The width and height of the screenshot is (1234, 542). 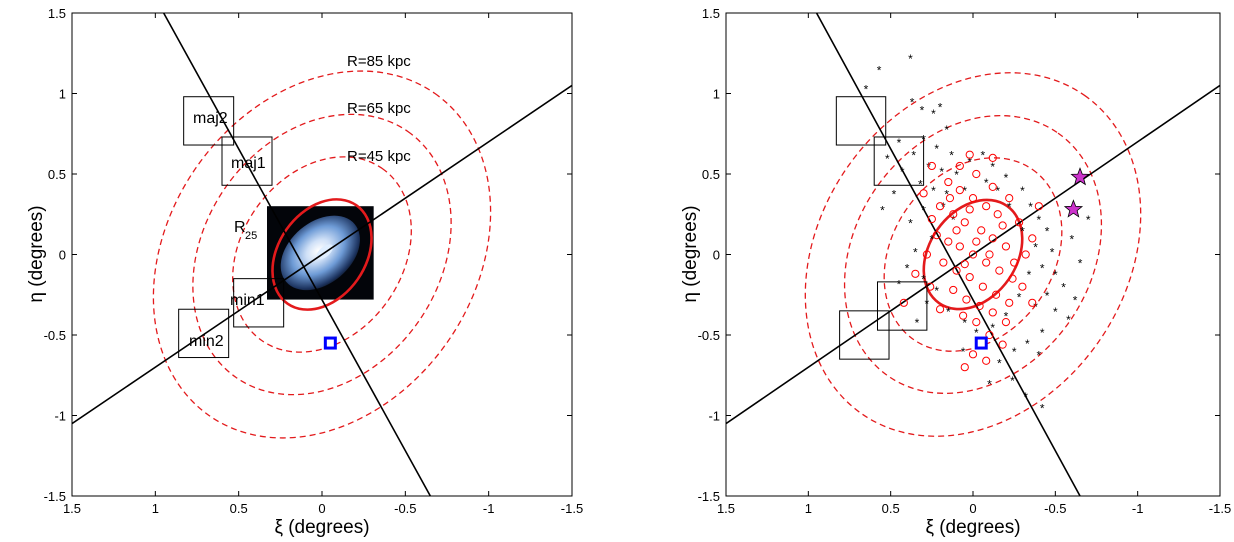 What do you see at coordinates (808, 508) in the screenshot?
I see `right-x-tick-label: 1` at bounding box center [808, 508].